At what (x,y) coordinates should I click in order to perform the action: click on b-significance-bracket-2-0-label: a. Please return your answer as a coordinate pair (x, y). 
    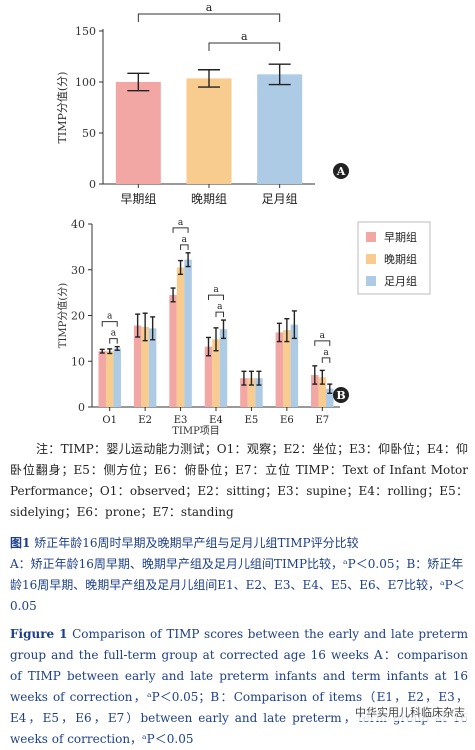
    Looking at the image, I should click on (181, 223).